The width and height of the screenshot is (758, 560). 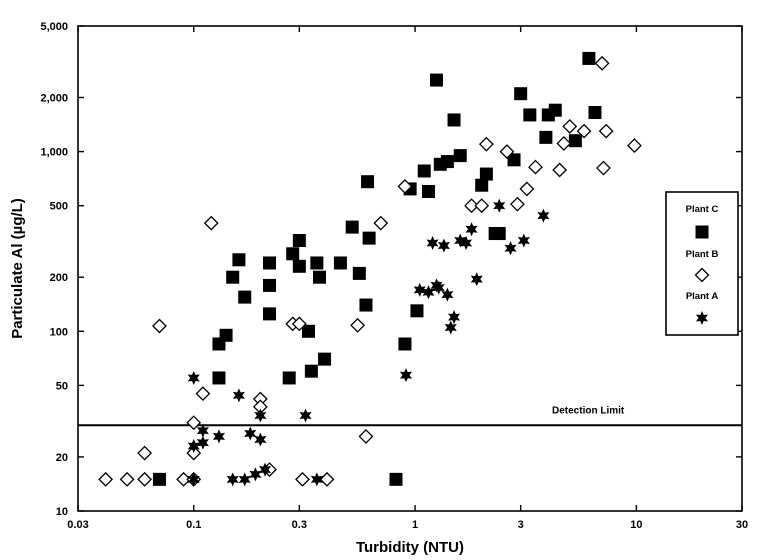 I want to click on x-tick-label: 0.3, so click(x=299, y=525).